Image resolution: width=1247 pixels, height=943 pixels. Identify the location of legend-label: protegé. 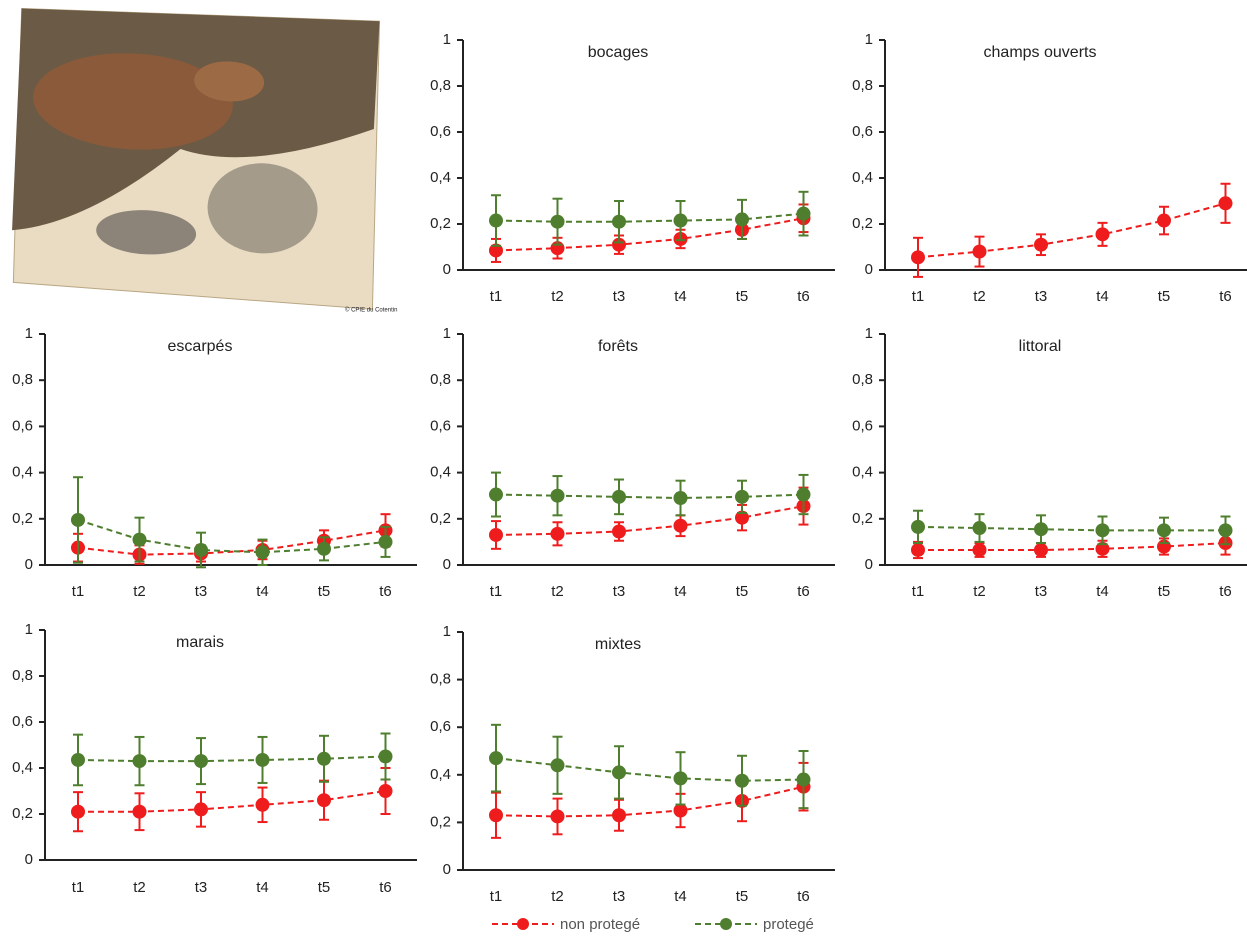
(788, 924).